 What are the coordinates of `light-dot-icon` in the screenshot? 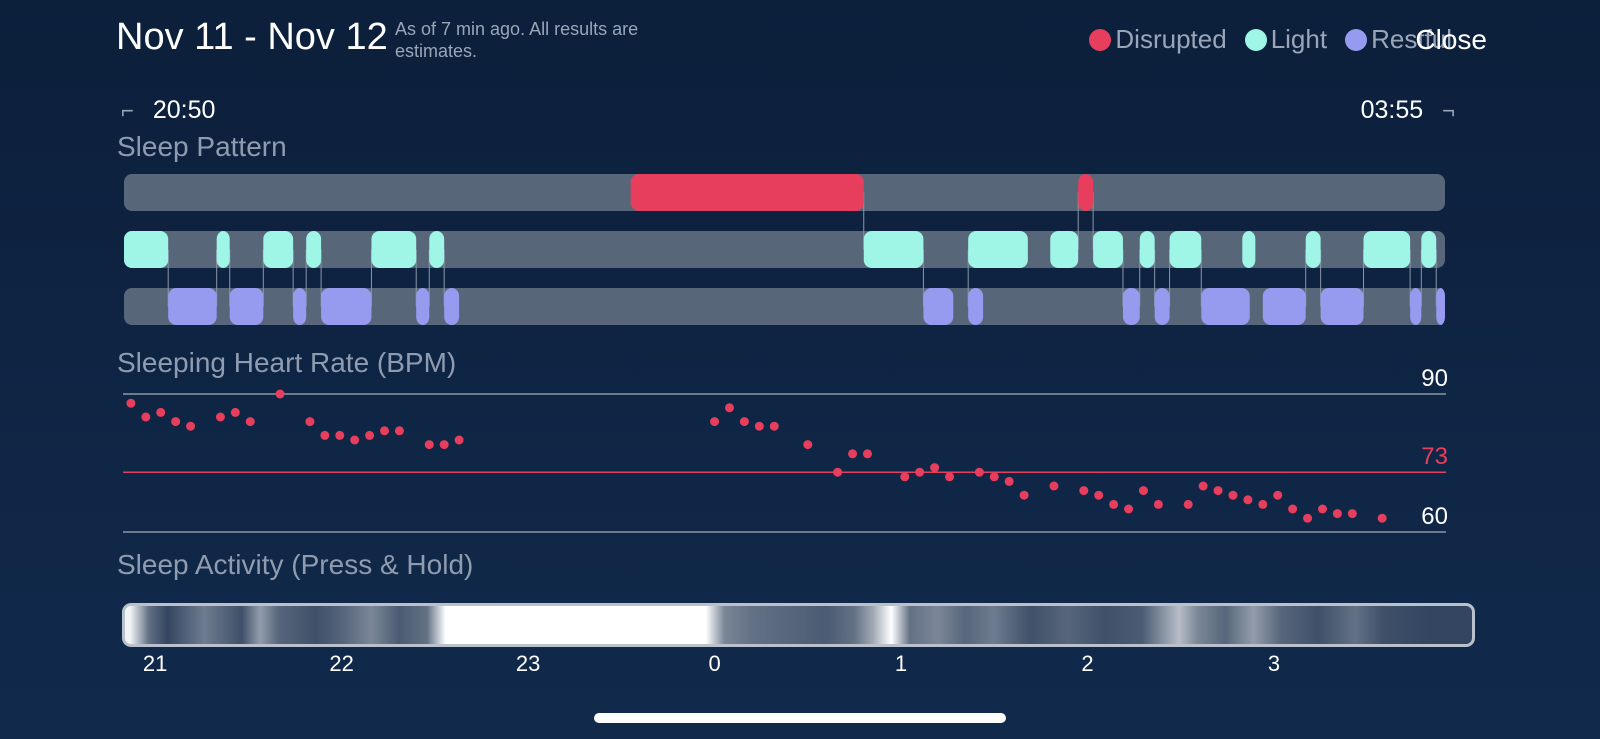 It's located at (1255, 39).